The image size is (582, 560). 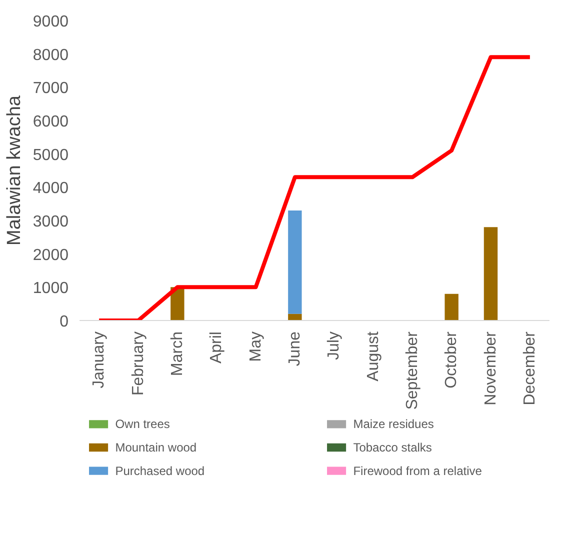 What do you see at coordinates (50, 189) in the screenshot?
I see `y-tick-label: 4000` at bounding box center [50, 189].